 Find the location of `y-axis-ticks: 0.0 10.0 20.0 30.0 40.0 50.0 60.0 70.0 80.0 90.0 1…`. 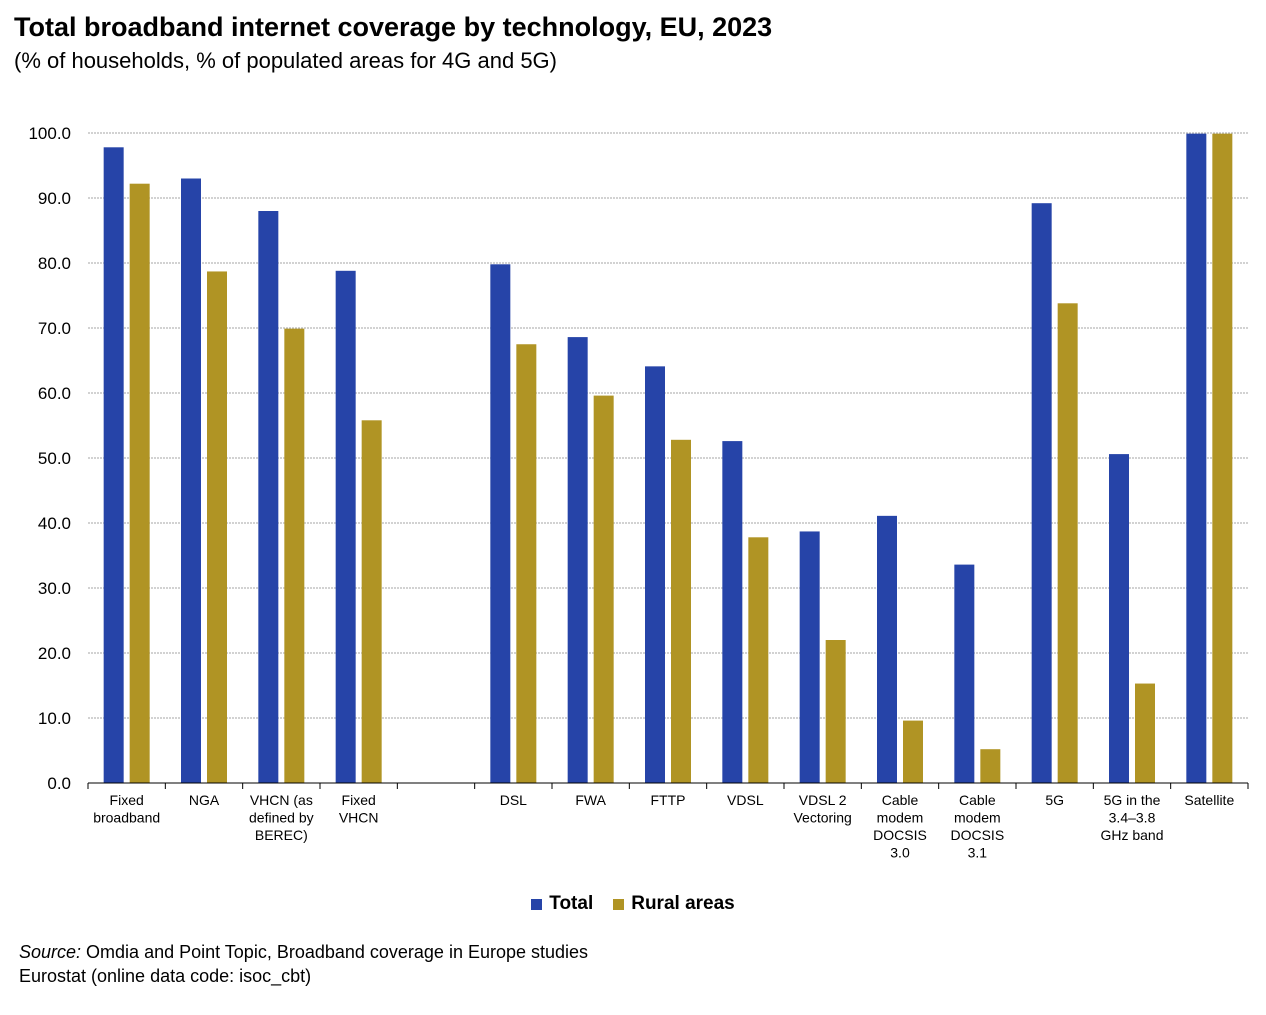

y-axis-ticks: 0.0 10.0 20.0 30.0 40.0 50.0 60.0 70.0 80.0 90.0 1… is located at coordinates (49, 458).